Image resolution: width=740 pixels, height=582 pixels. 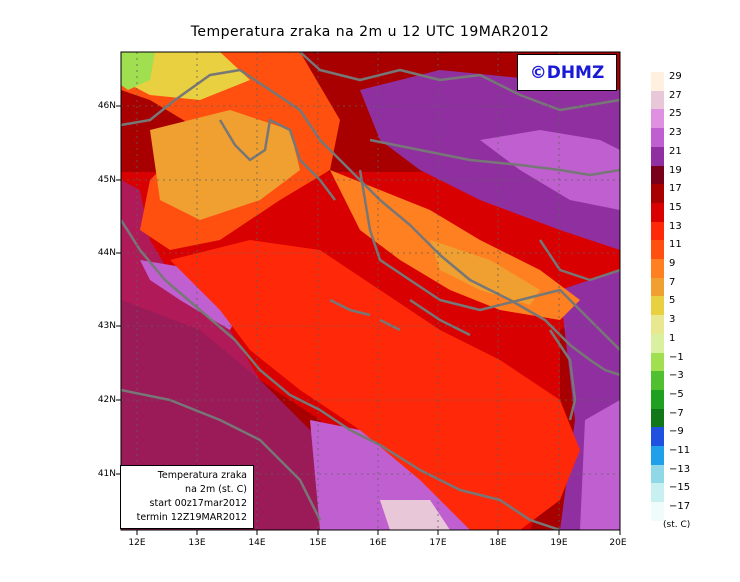 I want to click on legend-label: 17, so click(x=675, y=189).